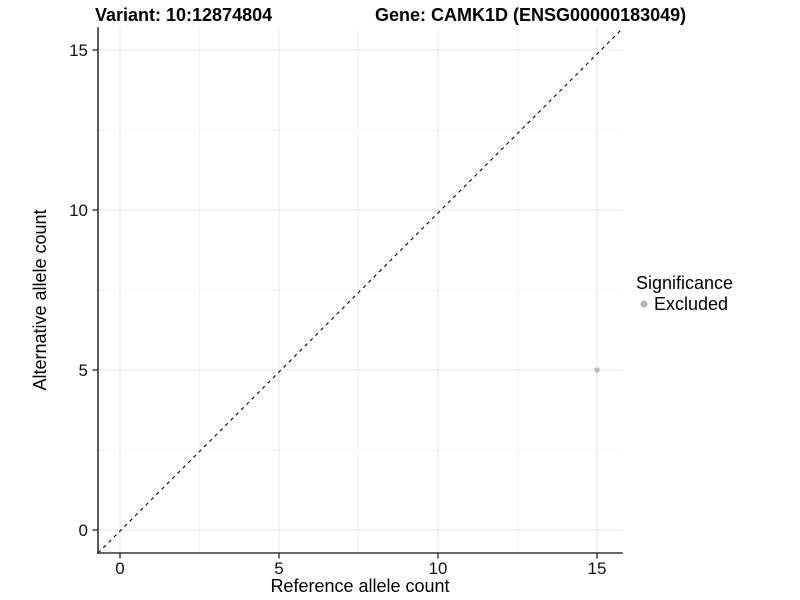 This screenshot has height=600, width=800. What do you see at coordinates (278, 568) in the screenshot?
I see `x-tick-5: 5` at bounding box center [278, 568].